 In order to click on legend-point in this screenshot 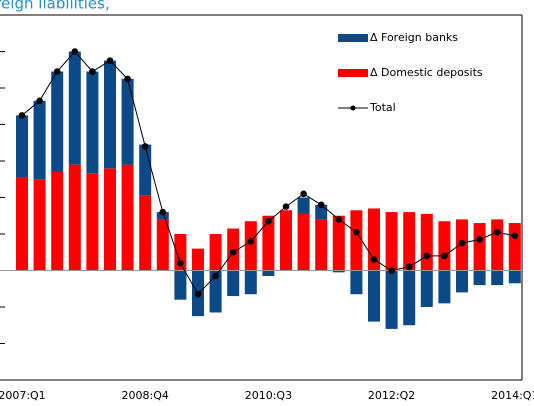, I will do `click(353, 108)`.